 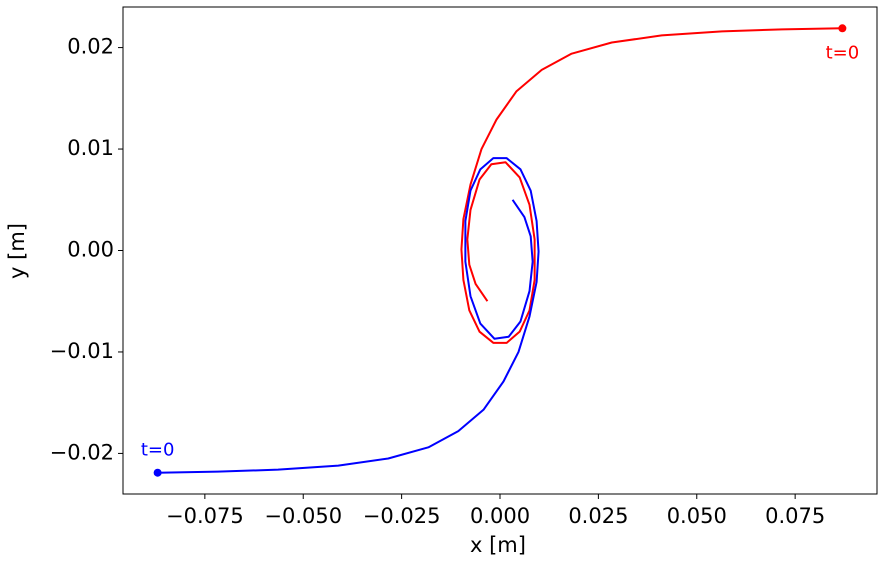 What do you see at coordinates (498, 545) in the screenshot?
I see `x-axis-label: x [m]` at bounding box center [498, 545].